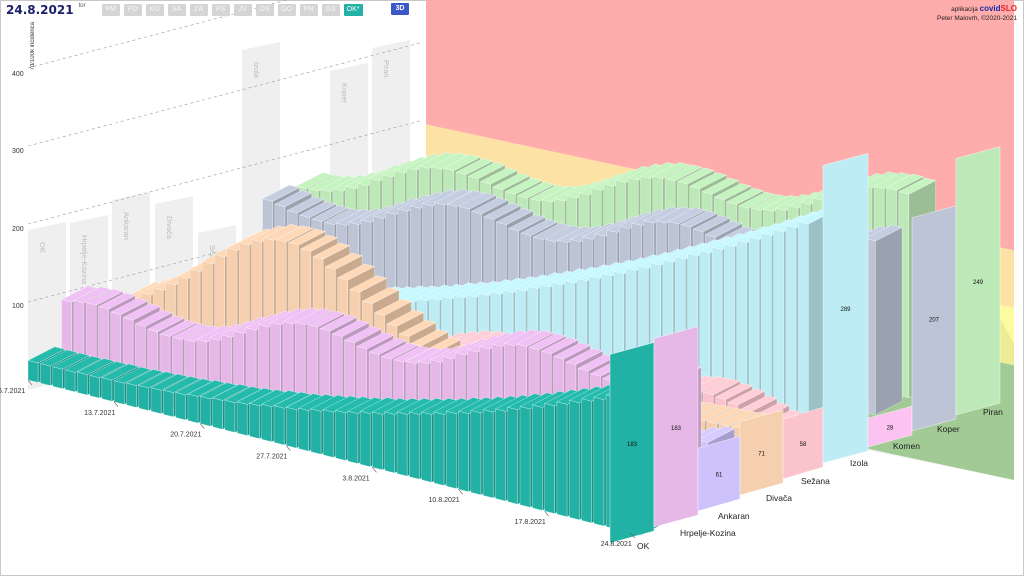  Describe the element at coordinates (859, 463) in the screenshot. I see `series-label: Izola` at that location.